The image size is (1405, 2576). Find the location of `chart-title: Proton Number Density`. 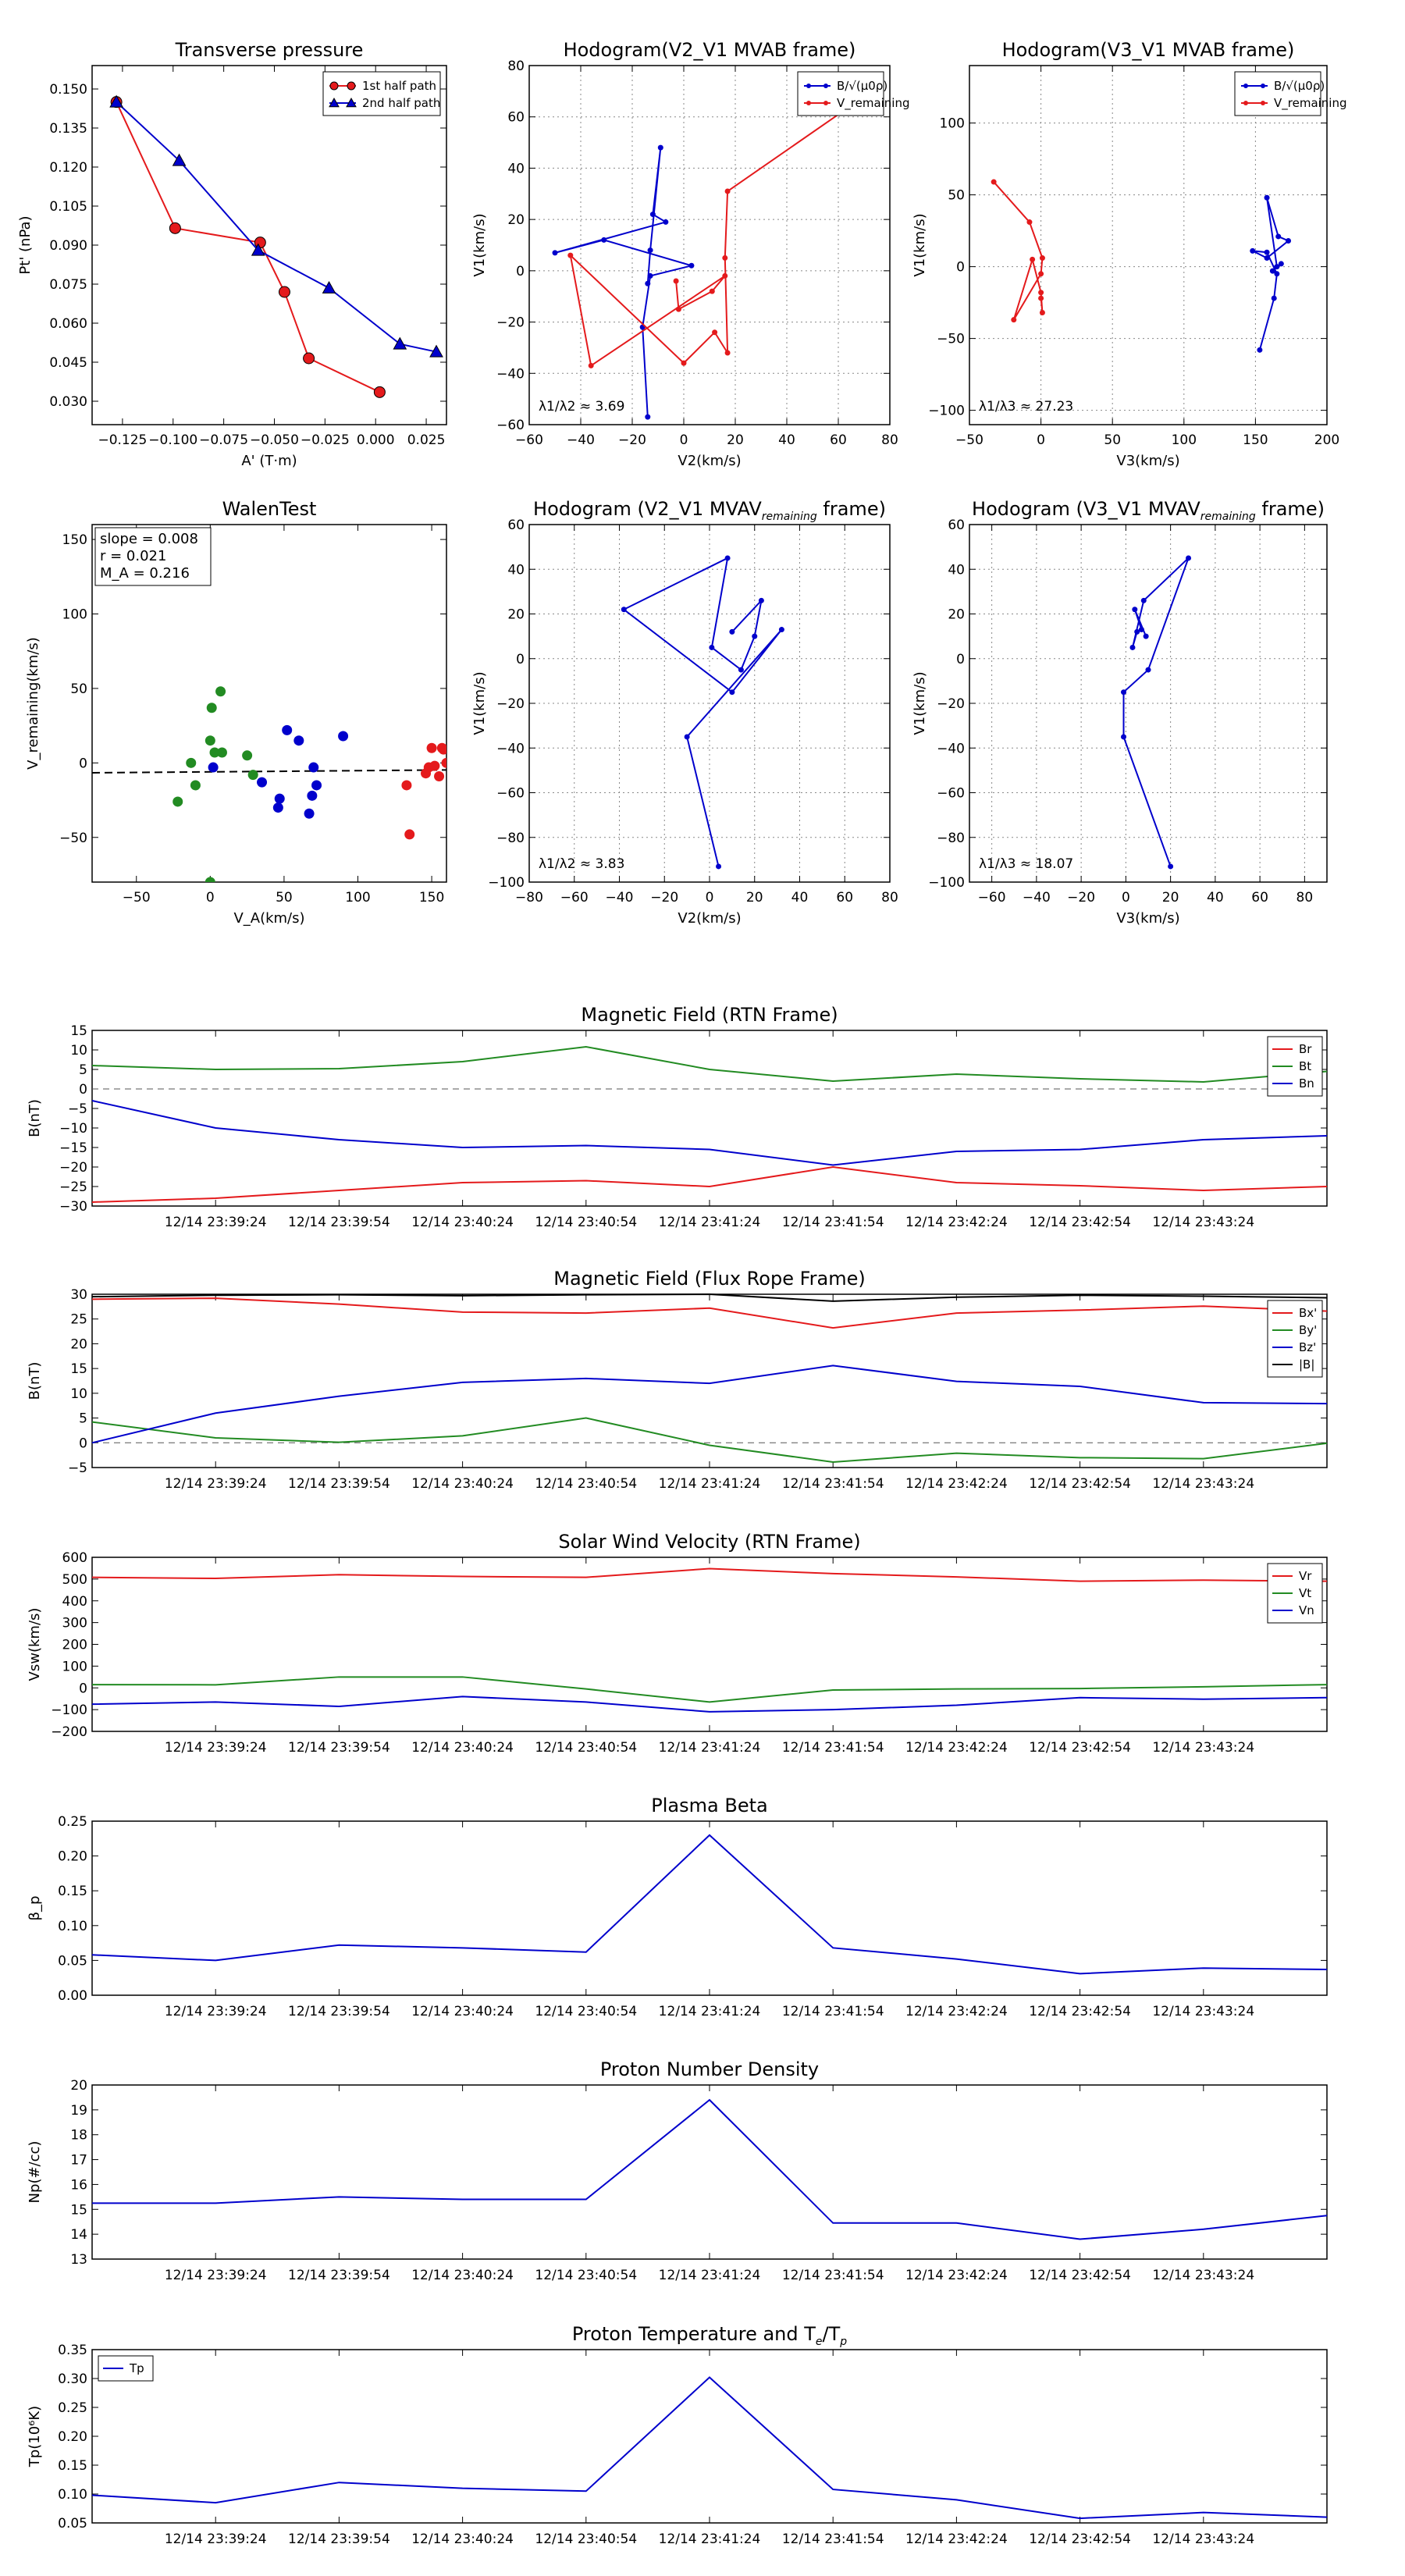

chart-title: Proton Number Density is located at coordinates (710, 2069).